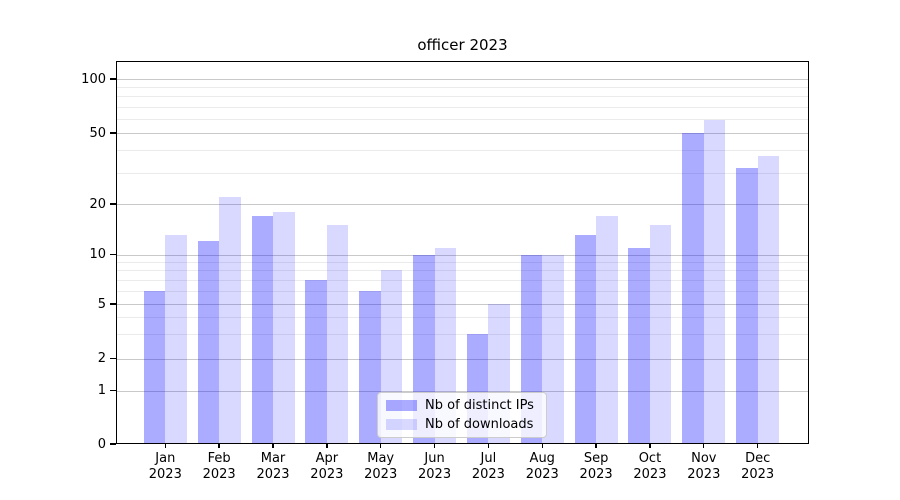 This screenshot has width=900, height=500. What do you see at coordinates (714, 282) in the screenshot?
I see `bar-nov-downloads` at bounding box center [714, 282].